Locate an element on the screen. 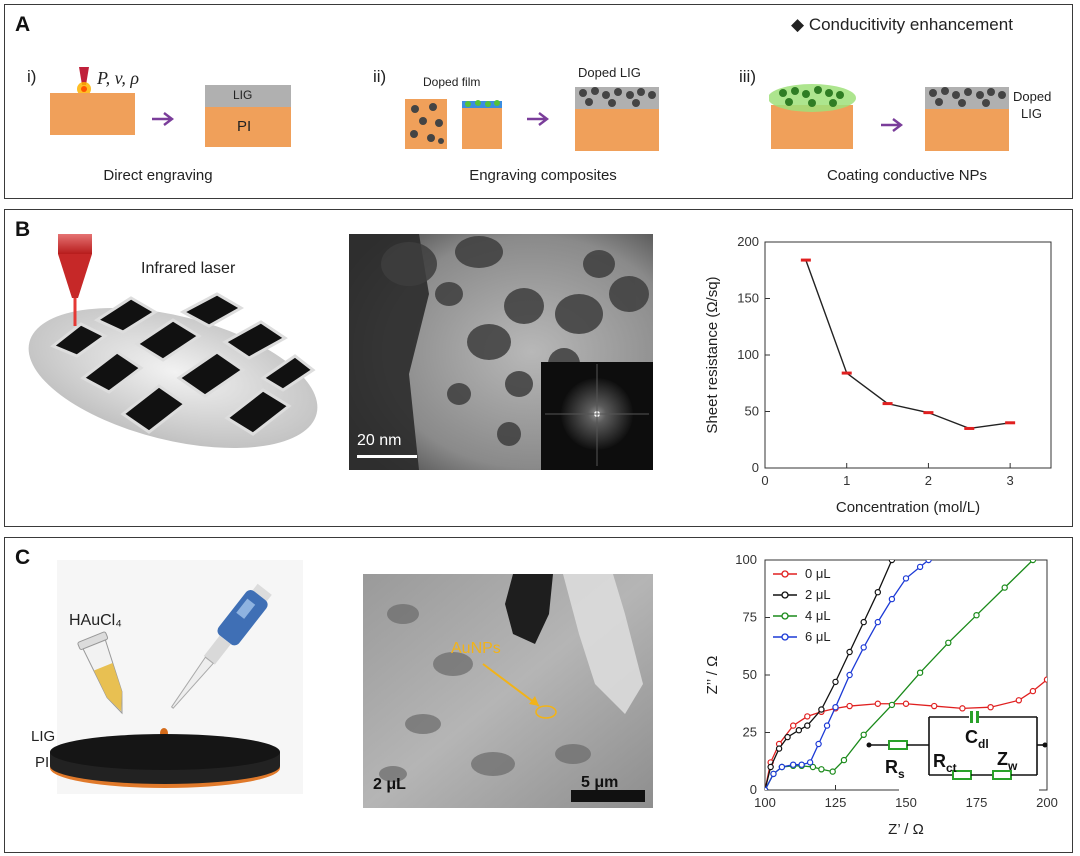 The width and height of the screenshot is (1080, 856). panel-b-label: B is located at coordinates (23, 229).